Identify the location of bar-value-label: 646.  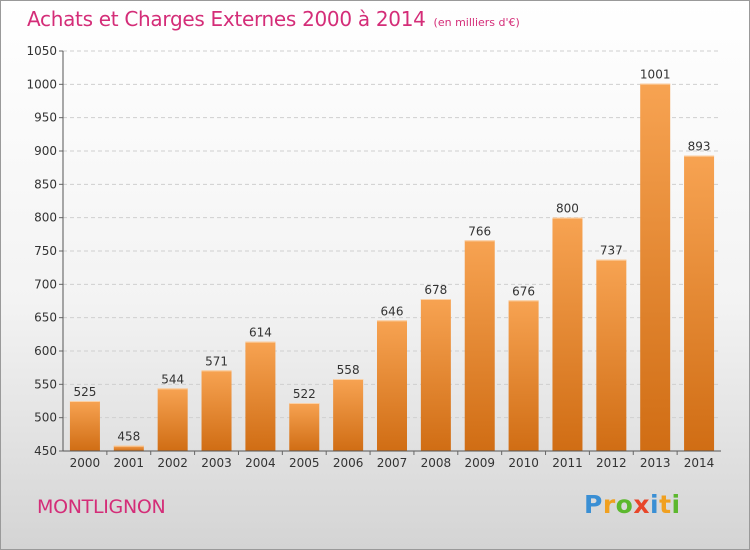
(392, 311).